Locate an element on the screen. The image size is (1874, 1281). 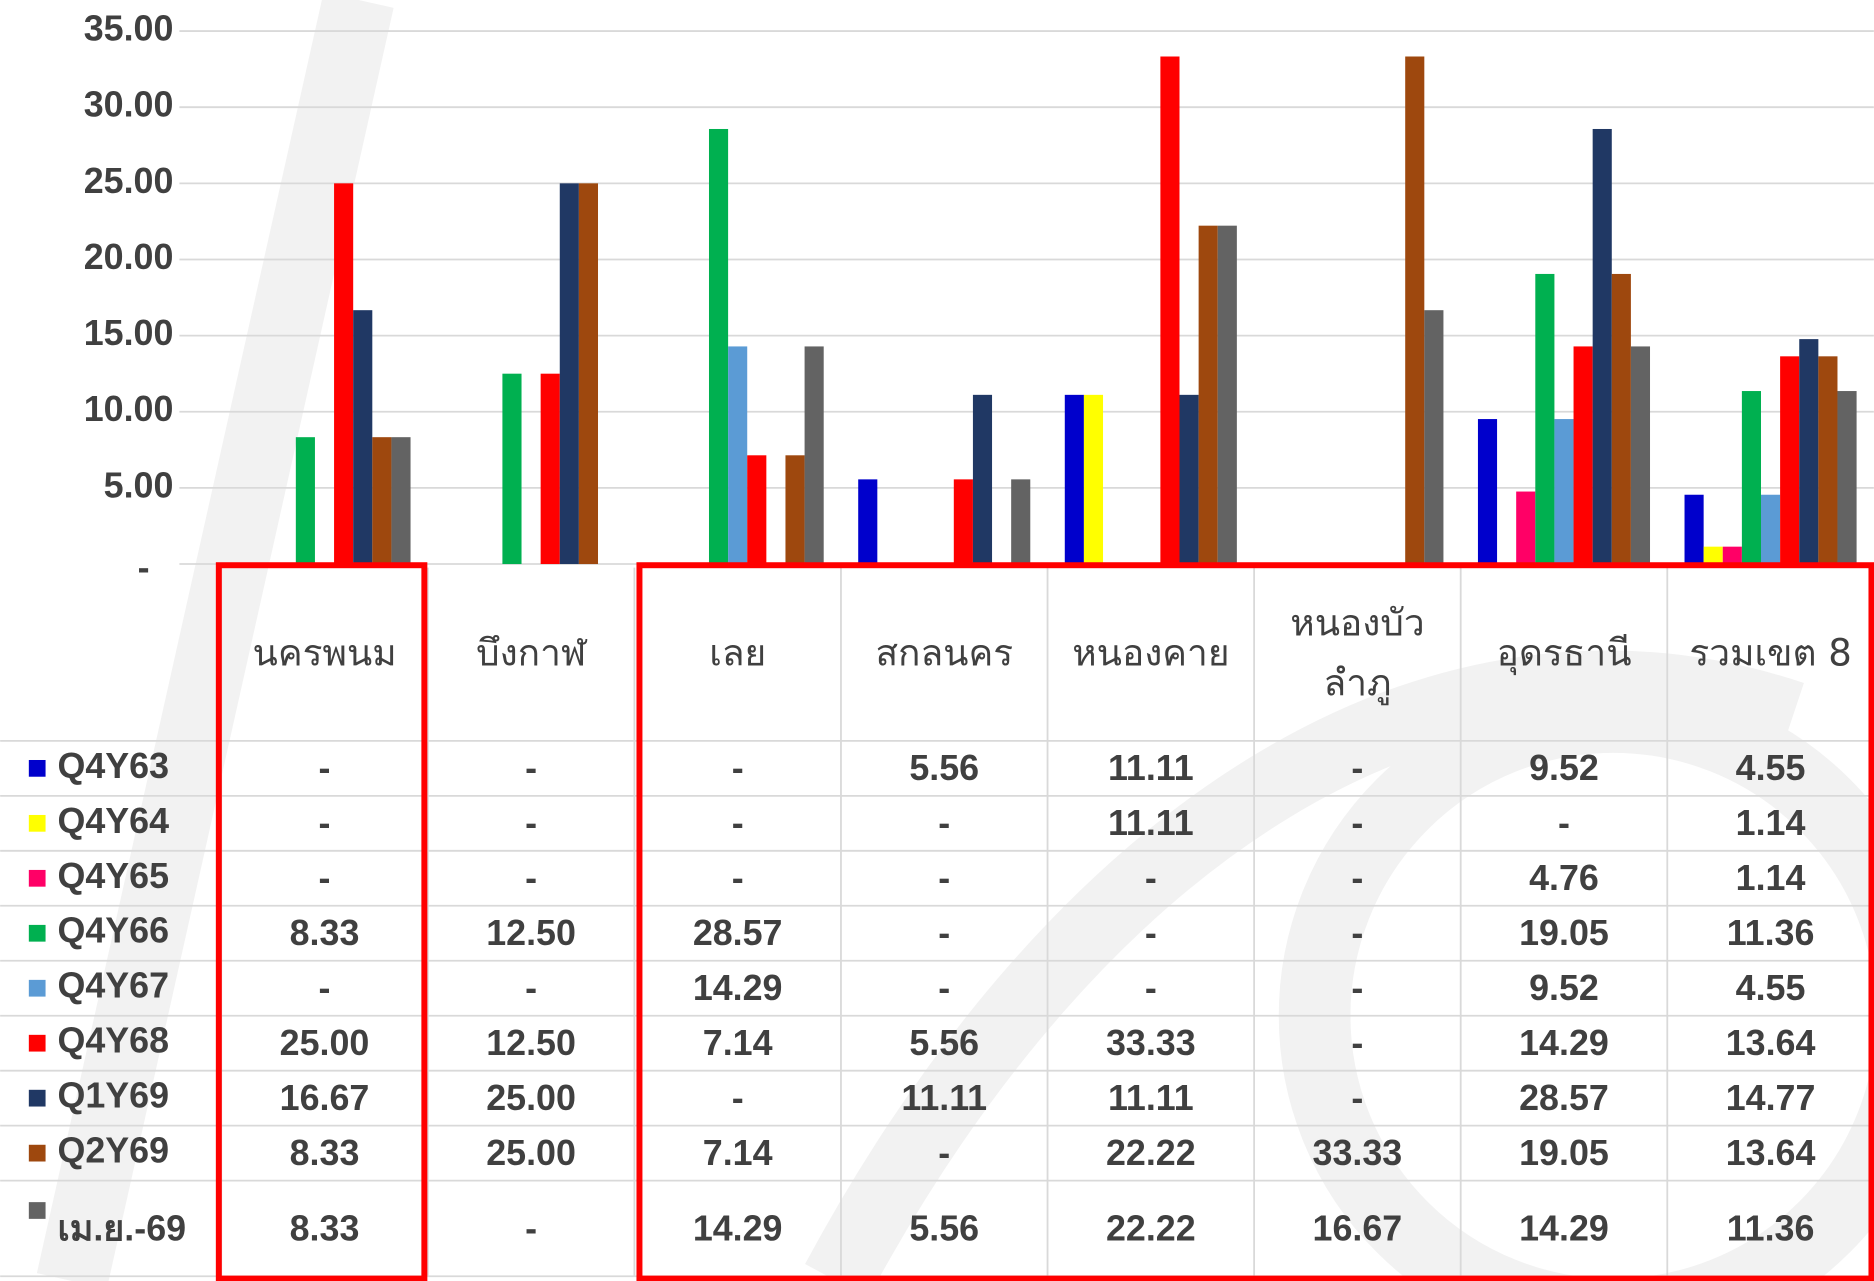
table-cell: 22.22 is located at coordinates (1151, 1228).